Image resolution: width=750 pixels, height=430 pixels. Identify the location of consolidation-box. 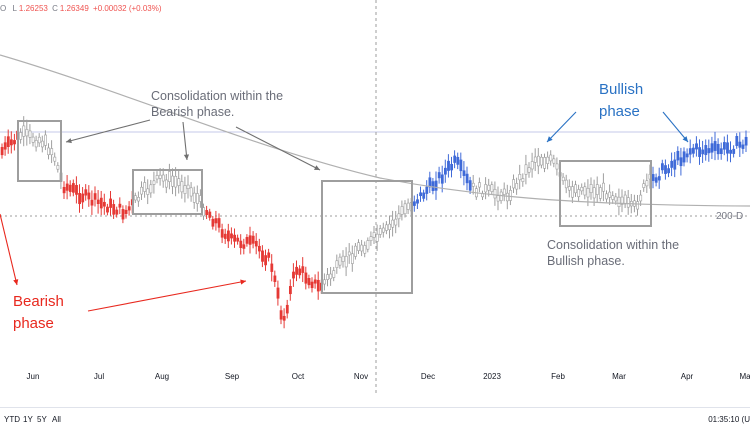
(367, 237).